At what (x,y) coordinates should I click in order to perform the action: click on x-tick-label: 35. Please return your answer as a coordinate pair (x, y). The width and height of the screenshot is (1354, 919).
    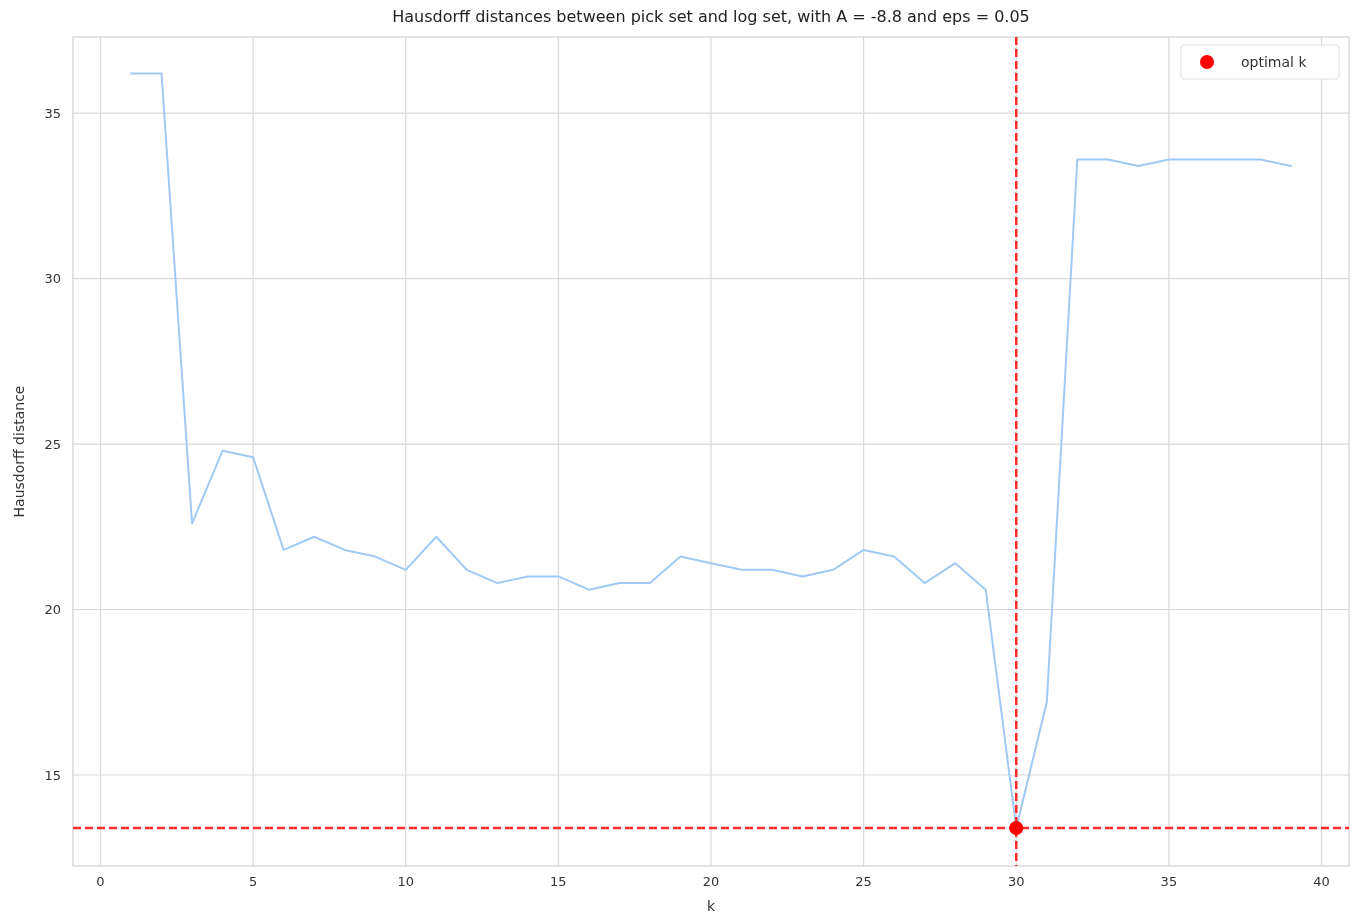
    Looking at the image, I should click on (1169, 881).